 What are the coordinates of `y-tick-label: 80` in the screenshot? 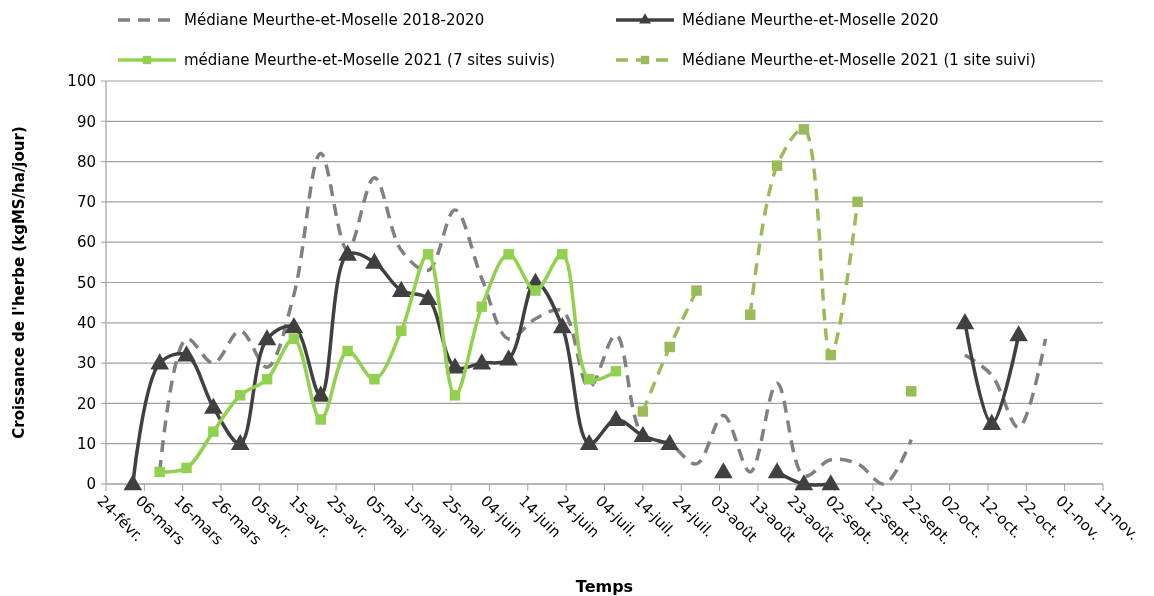 It's located at (86, 161).